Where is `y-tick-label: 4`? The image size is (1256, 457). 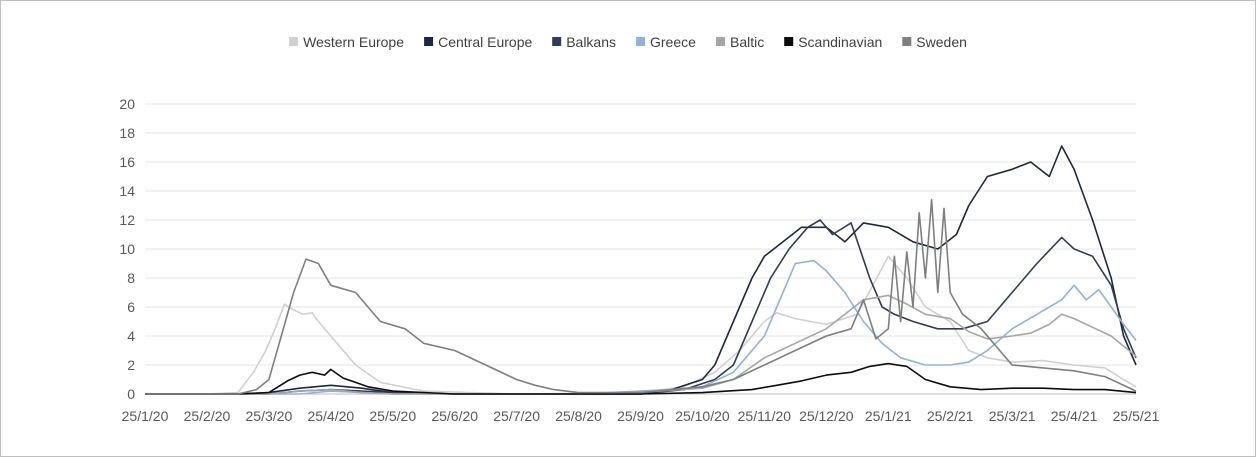
y-tick-label: 4 is located at coordinates (131, 336).